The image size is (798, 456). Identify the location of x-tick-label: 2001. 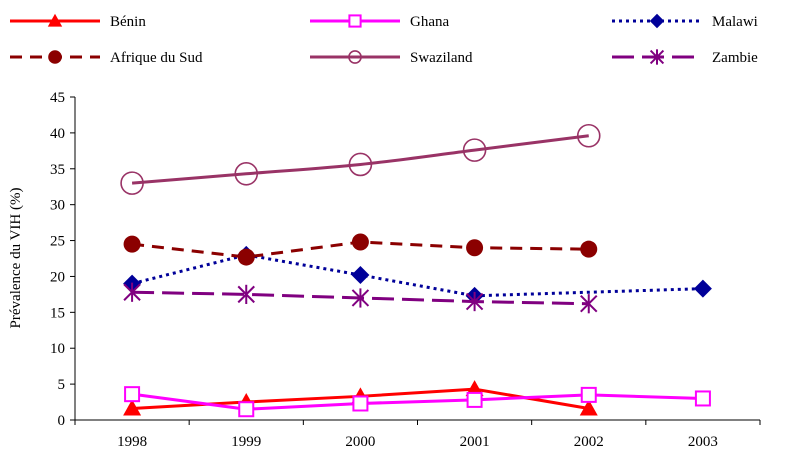
(475, 442).